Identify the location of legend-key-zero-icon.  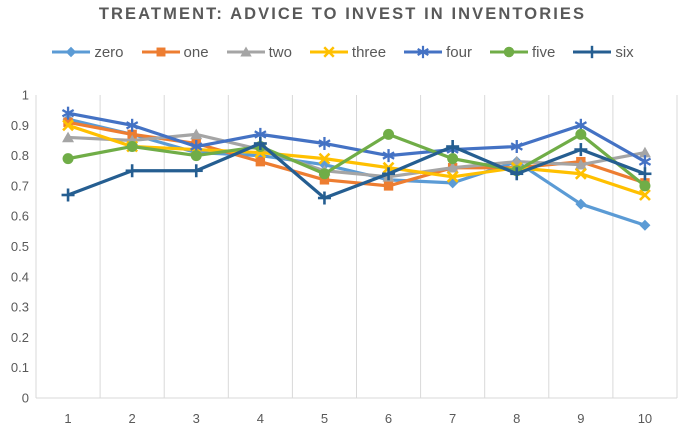
(71, 52).